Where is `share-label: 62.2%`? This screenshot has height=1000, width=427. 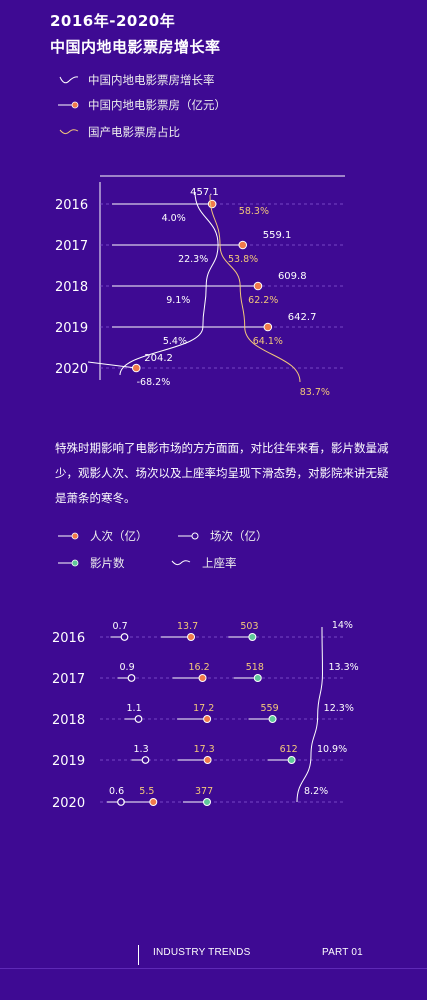
share-label: 62.2% is located at coordinates (263, 300).